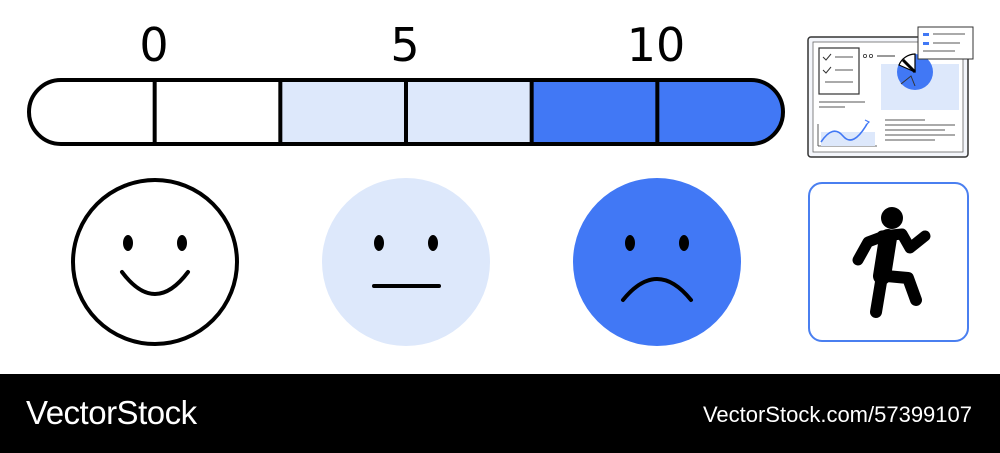 The width and height of the screenshot is (1000, 453). What do you see at coordinates (891, 262) in the screenshot?
I see `running-person-icon` at bounding box center [891, 262].